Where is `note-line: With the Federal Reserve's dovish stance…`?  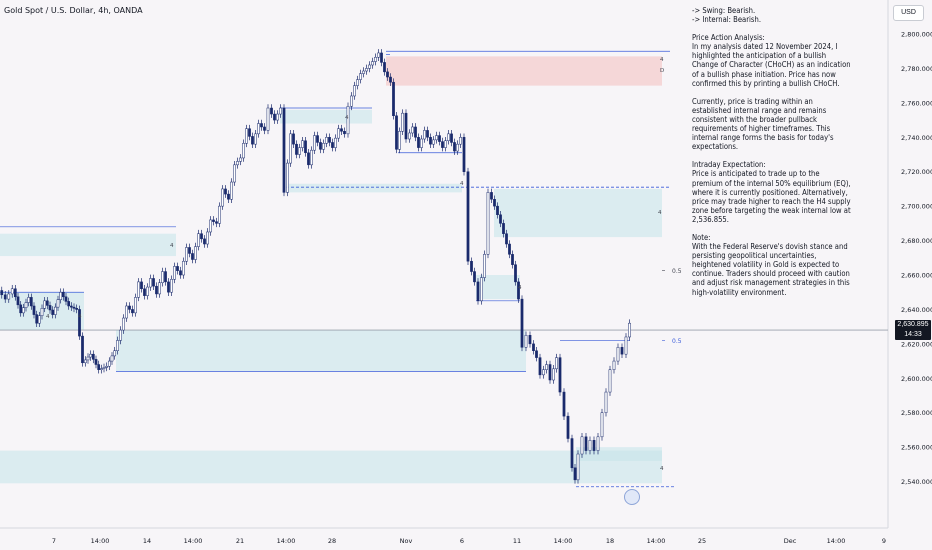 note-line: With the Federal Reserve's dovish stance… is located at coordinates (770, 247).